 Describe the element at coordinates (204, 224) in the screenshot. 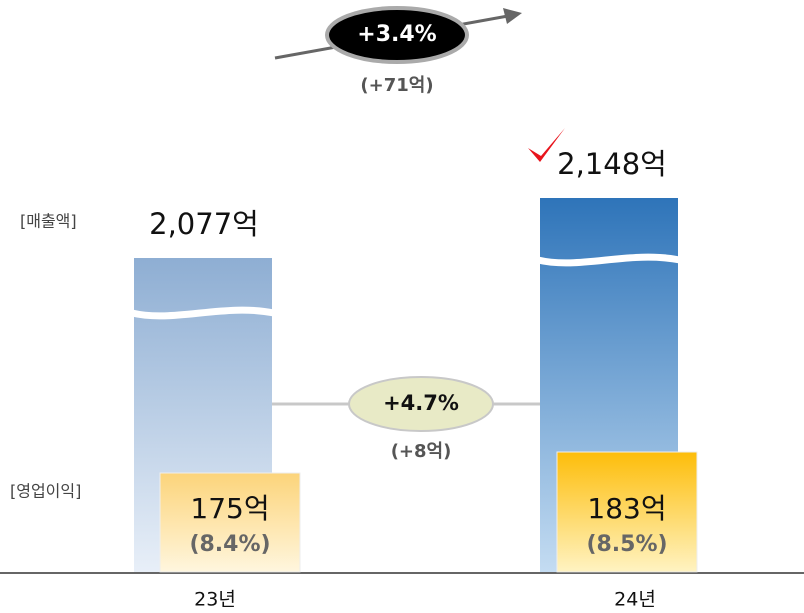

I see `revenue-label: 2,077억` at that location.